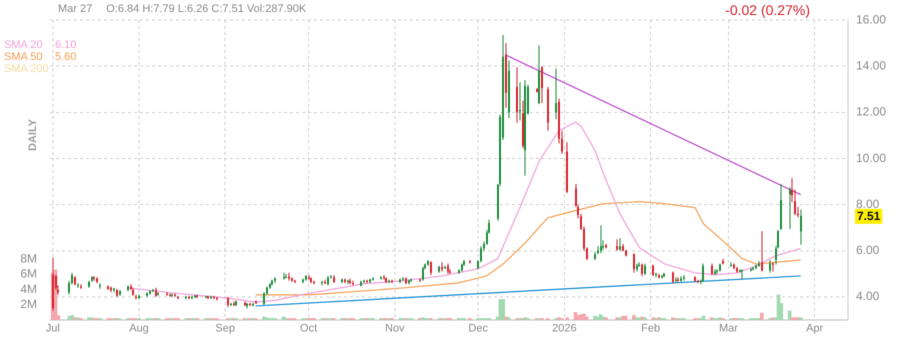  Describe the element at coordinates (871, 111) in the screenshot. I see `y-tick-label: 12.00` at that location.